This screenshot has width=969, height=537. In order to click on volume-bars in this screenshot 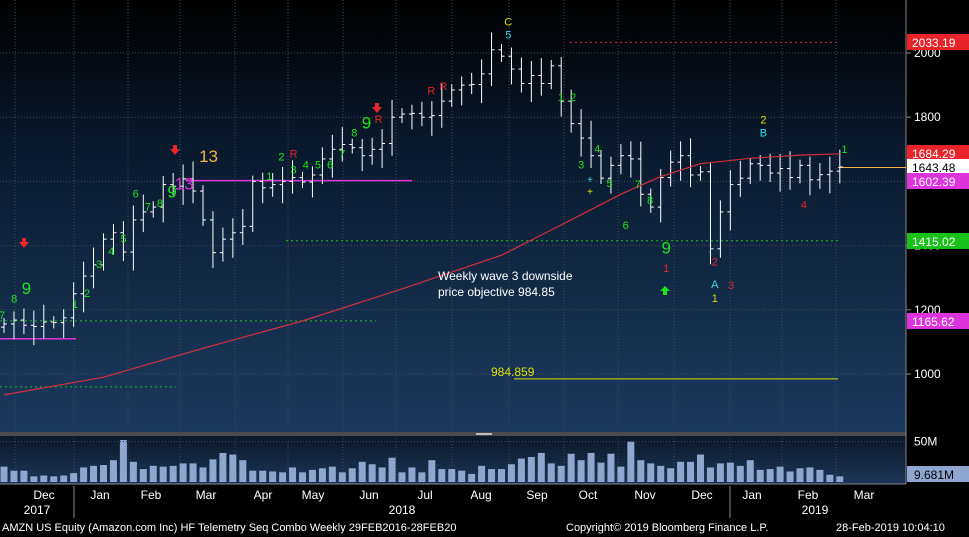, I will do `click(453, 461)`.